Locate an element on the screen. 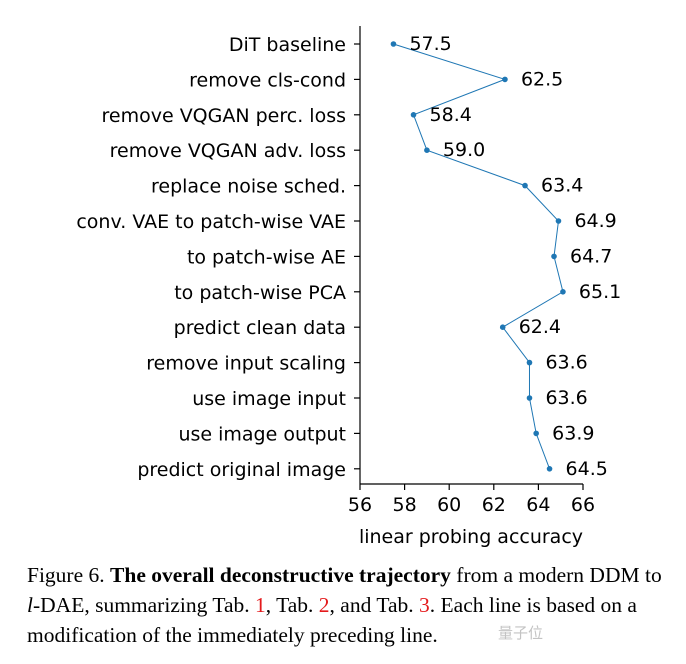 Image resolution: width=686 pixels, height=664 pixels. caption-text-3: , Tab. is located at coordinates (292, 605).